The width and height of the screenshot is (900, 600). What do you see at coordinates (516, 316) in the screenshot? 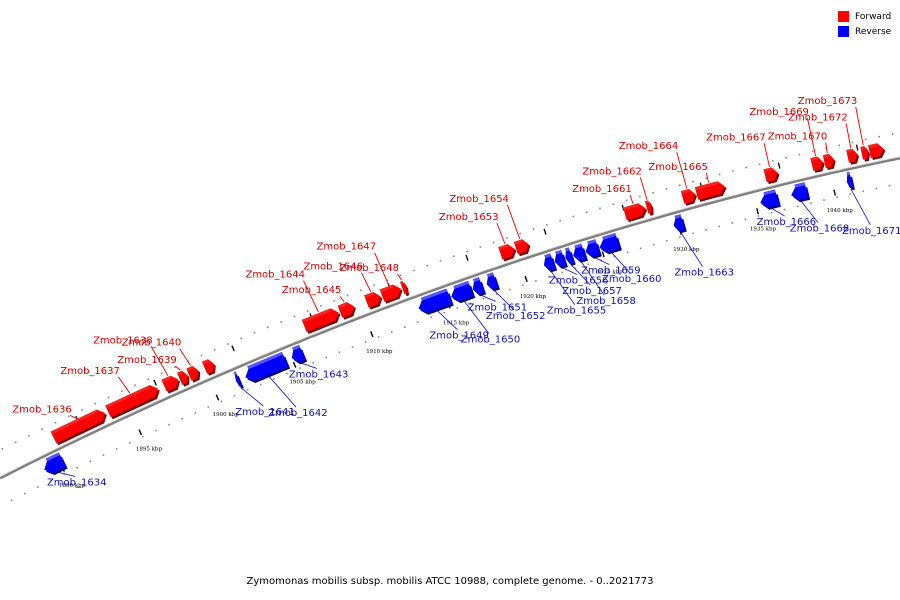
I see `gene-label: Zmob_1652` at bounding box center [516, 316].